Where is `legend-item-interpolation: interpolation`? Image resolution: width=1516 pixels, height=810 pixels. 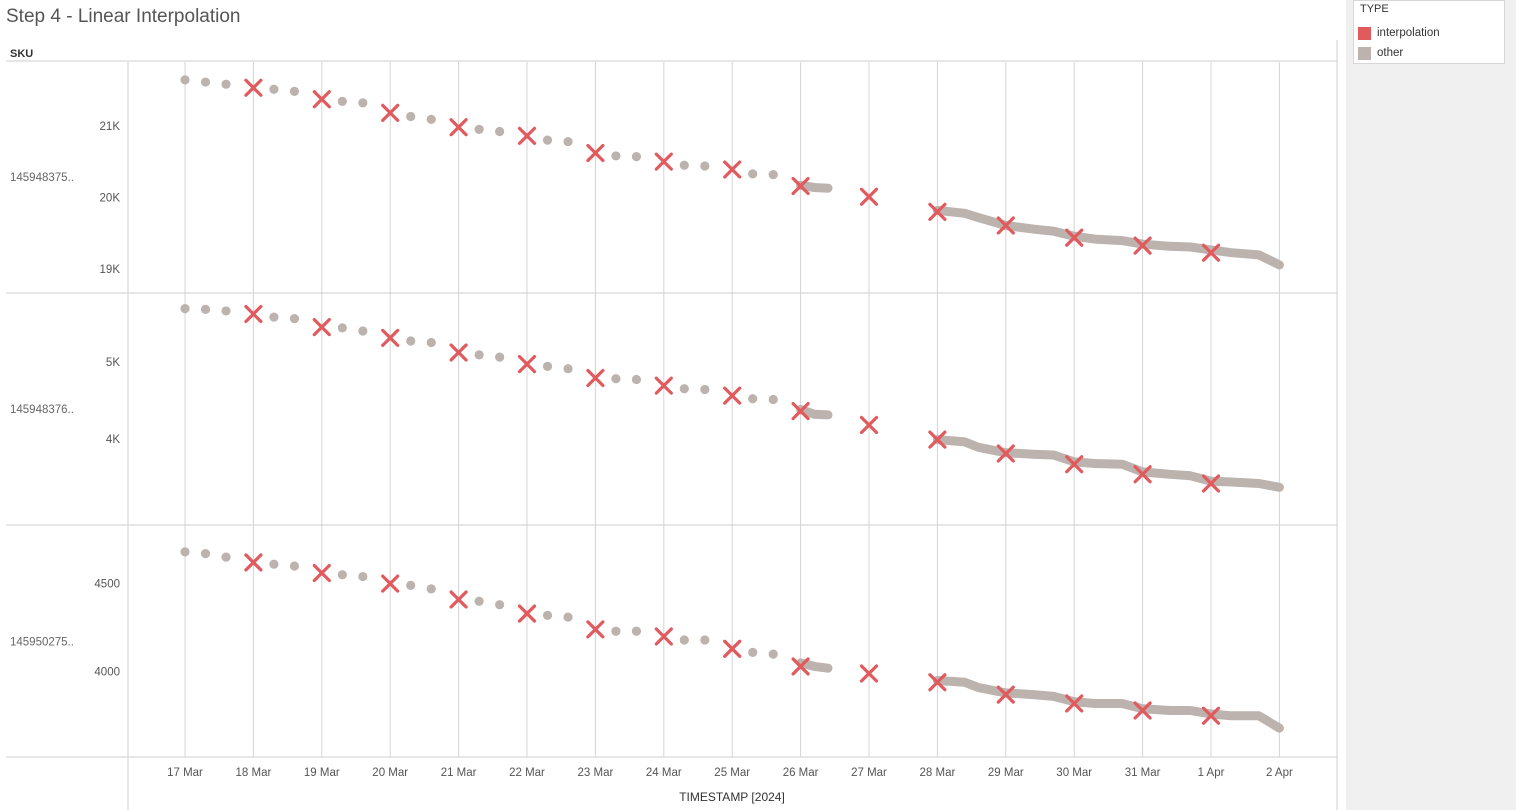
legend-item-interpolation: interpolation is located at coordinates (1428, 34).